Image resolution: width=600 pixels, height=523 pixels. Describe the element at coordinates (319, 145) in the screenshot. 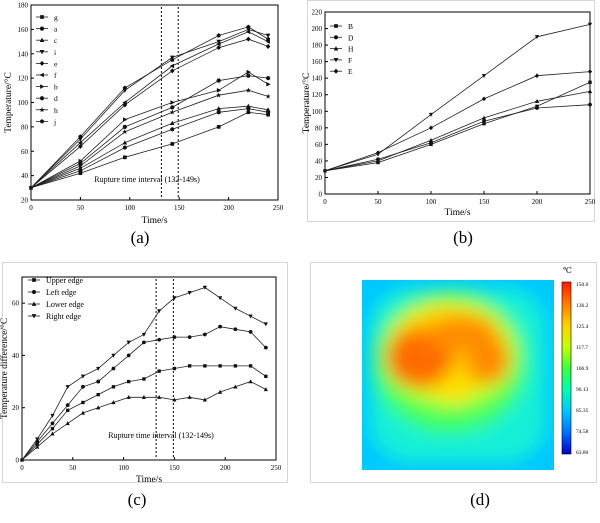

I see `y-tick-label-b-3: 60` at that location.